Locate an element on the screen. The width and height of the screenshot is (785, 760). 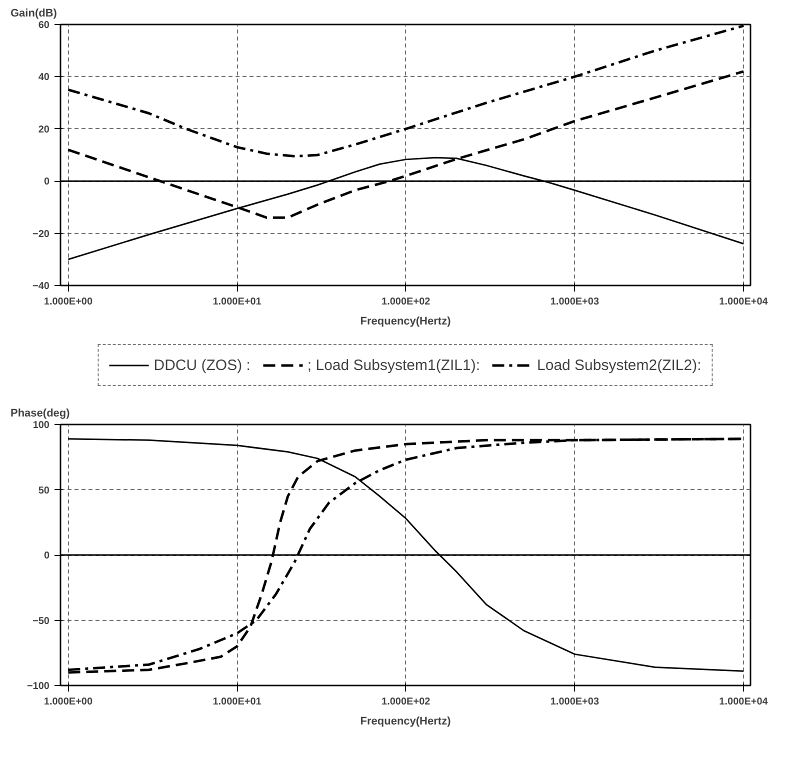
y-tick-label: 20 is located at coordinates (44, 130).